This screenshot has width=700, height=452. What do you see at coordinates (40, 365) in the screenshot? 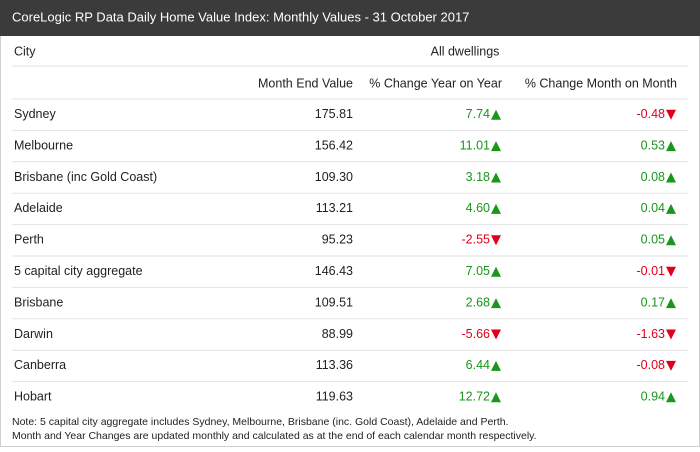
I see `city: Canberra` at bounding box center [40, 365].